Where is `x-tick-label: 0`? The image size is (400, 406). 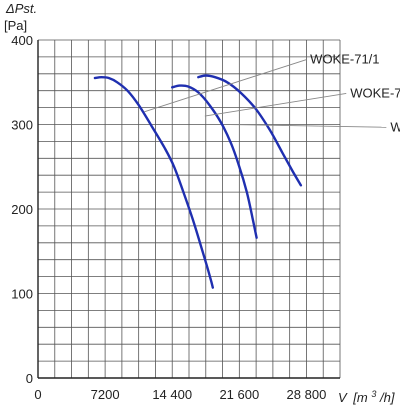
x-tick-label: 0 is located at coordinates (37, 394).